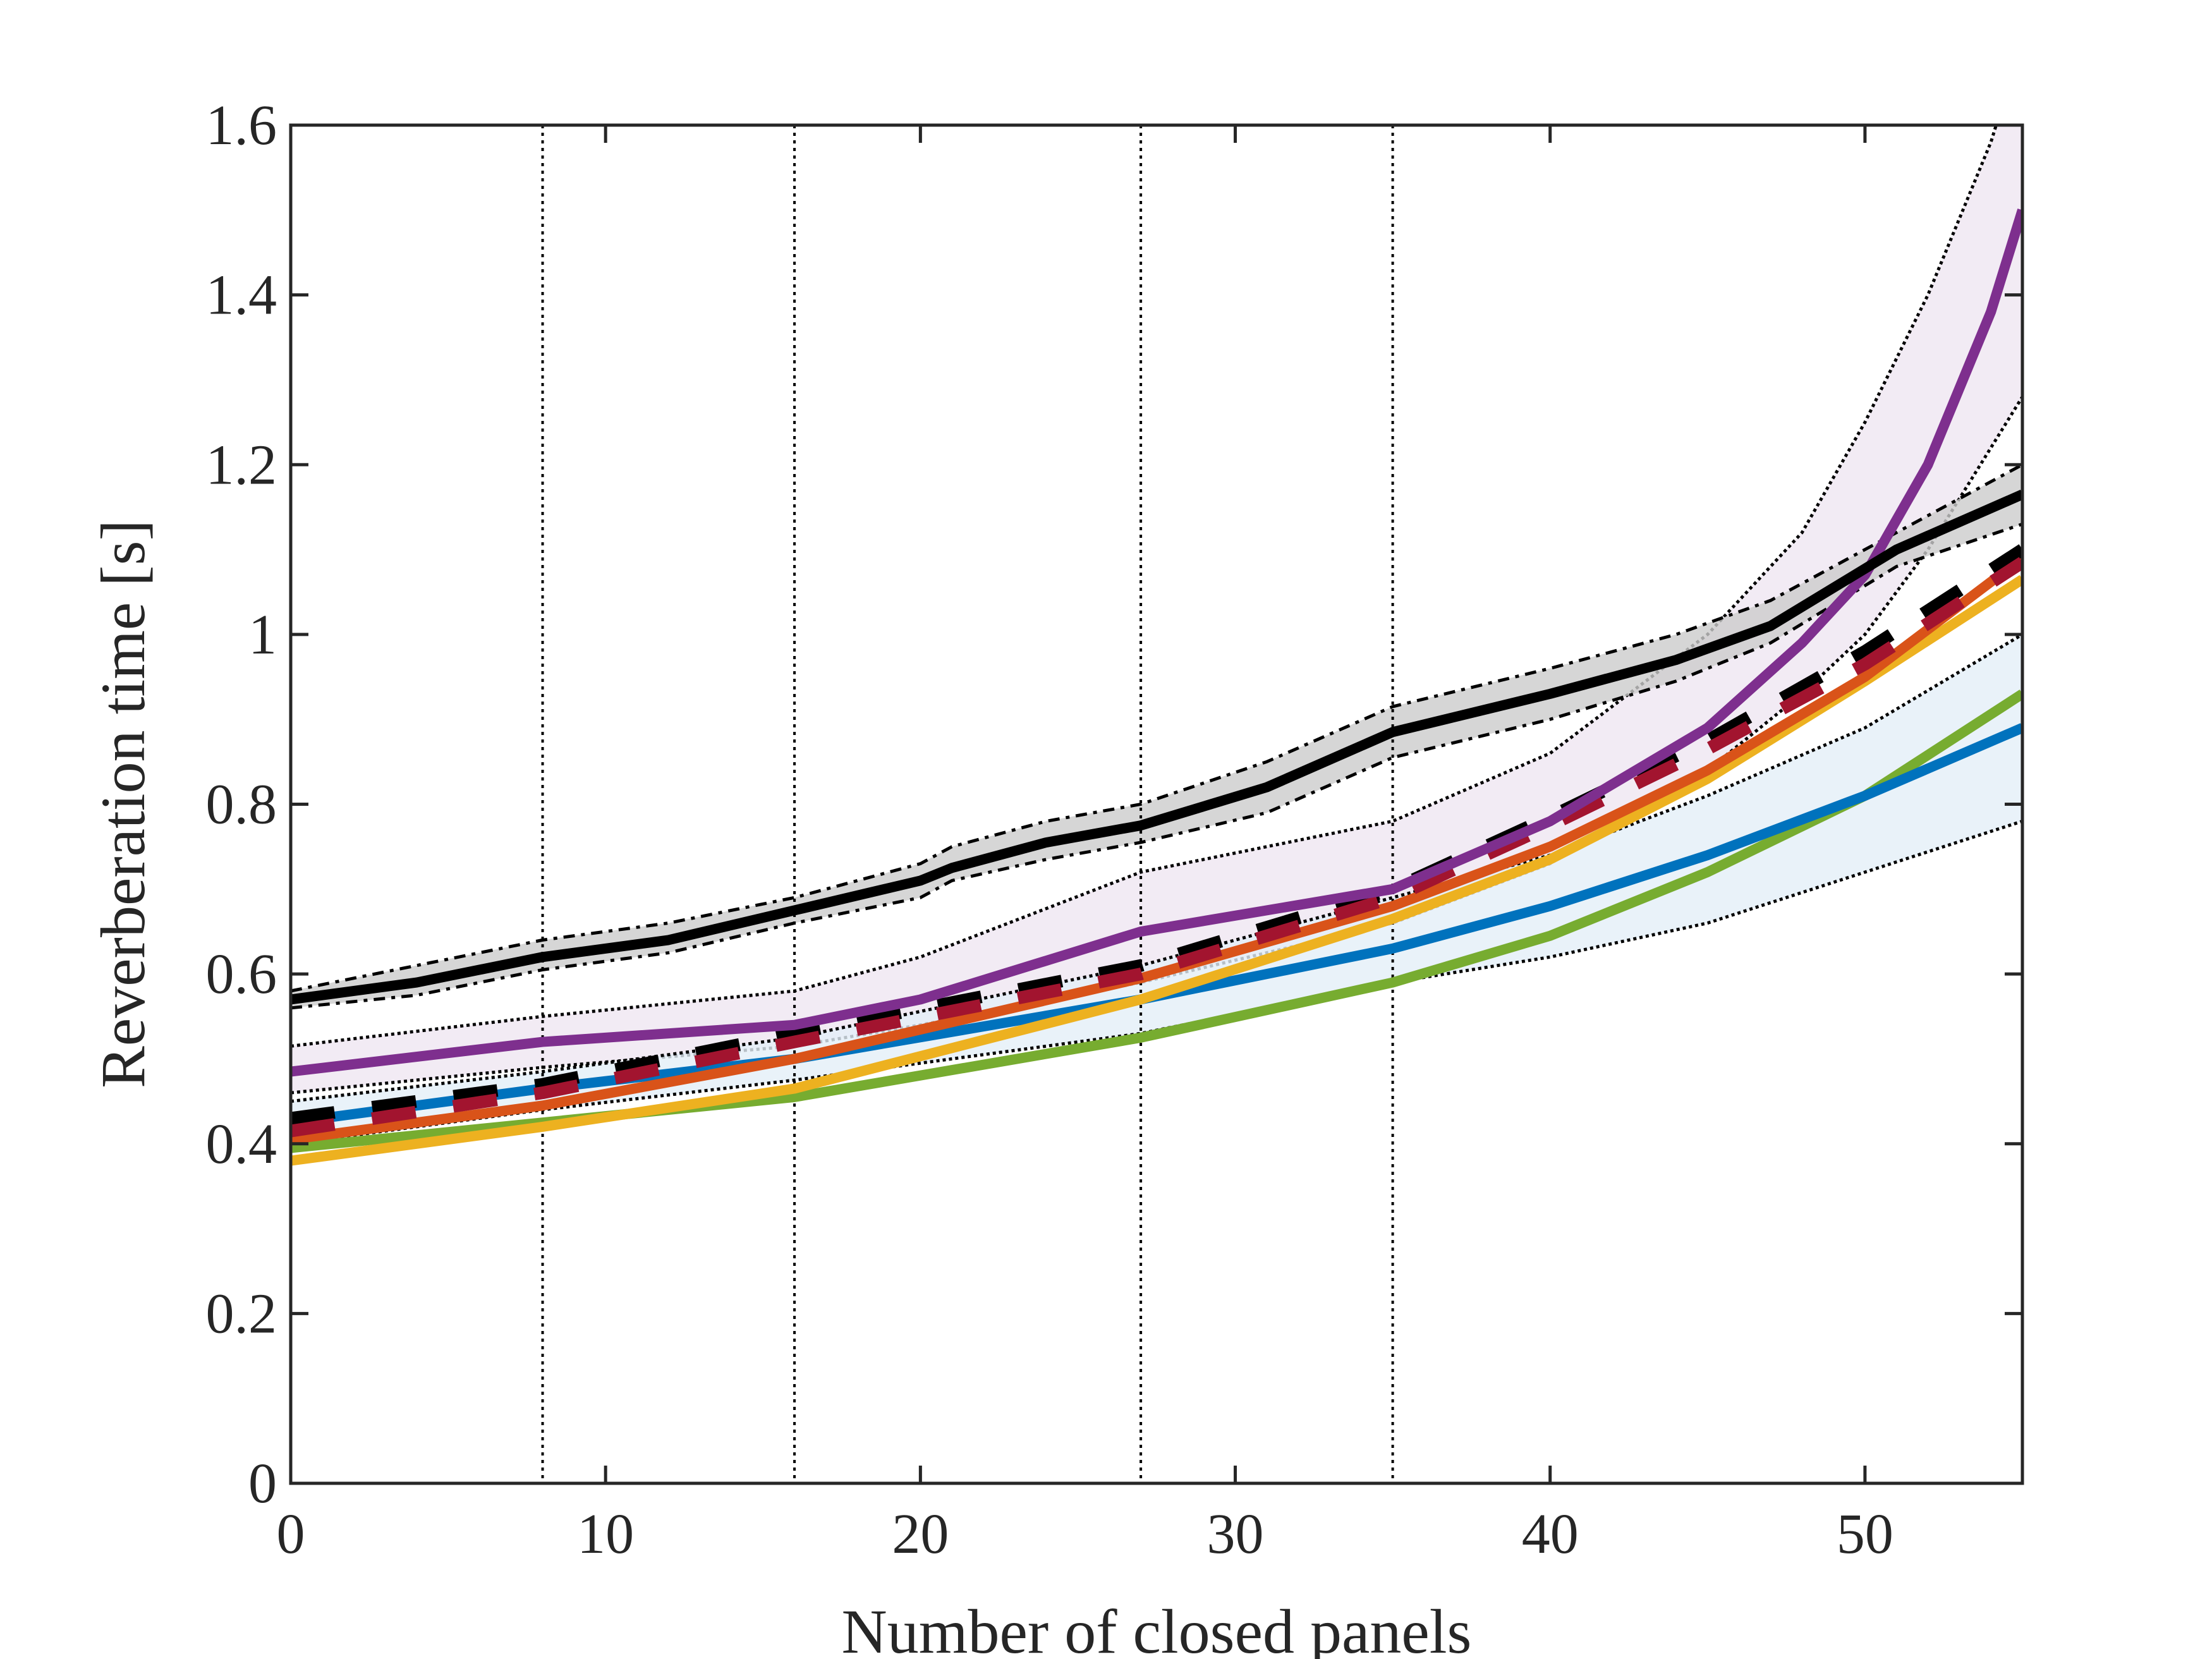 This screenshot has width=2212, height=1659. I want to click on x-tick-label: 0, so click(291, 1534).